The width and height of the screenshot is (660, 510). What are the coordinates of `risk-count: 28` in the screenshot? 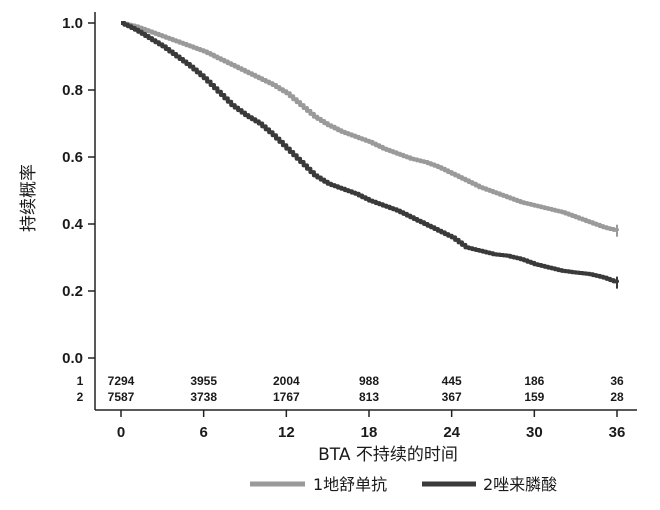 It's located at (617, 397).